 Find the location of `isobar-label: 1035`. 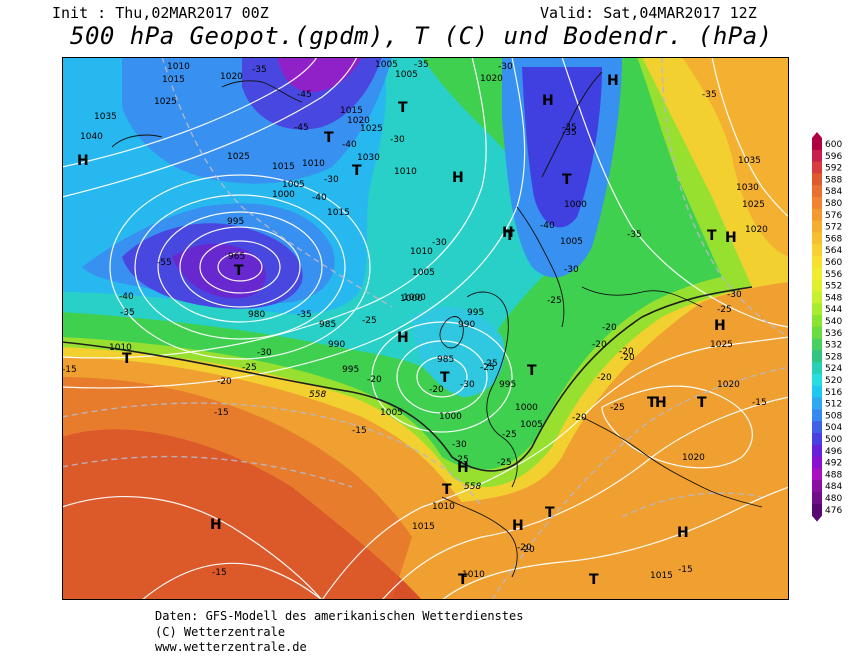

isobar-label: 1035 is located at coordinates (105, 117).